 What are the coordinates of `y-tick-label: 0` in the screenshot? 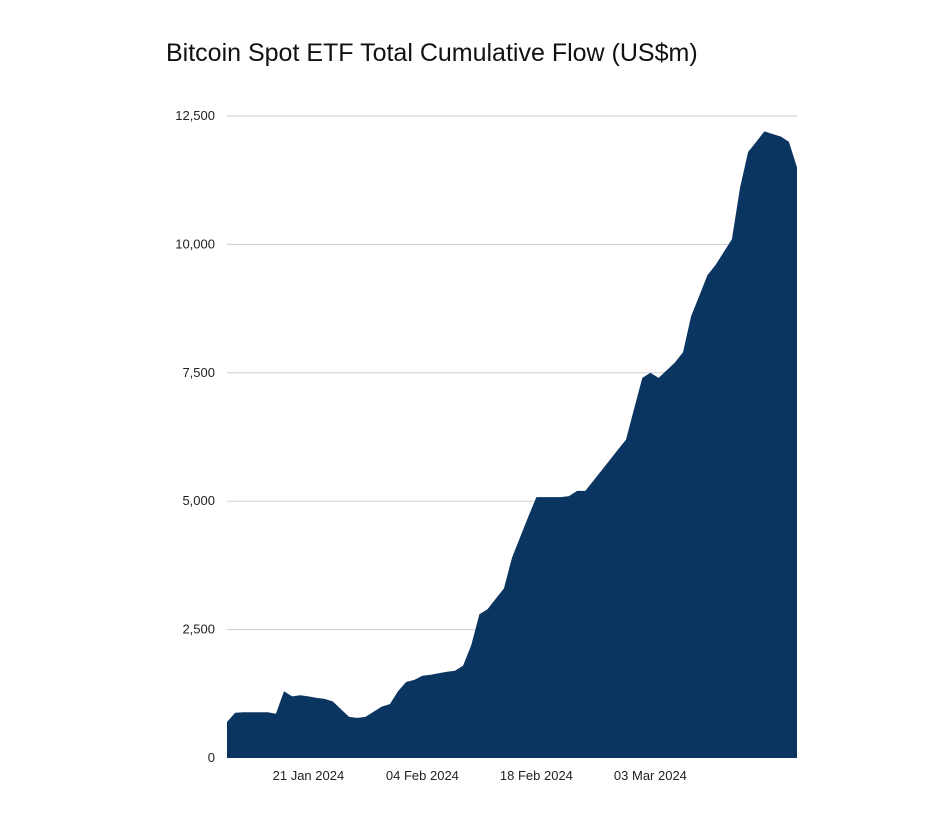 It's located at (211, 757).